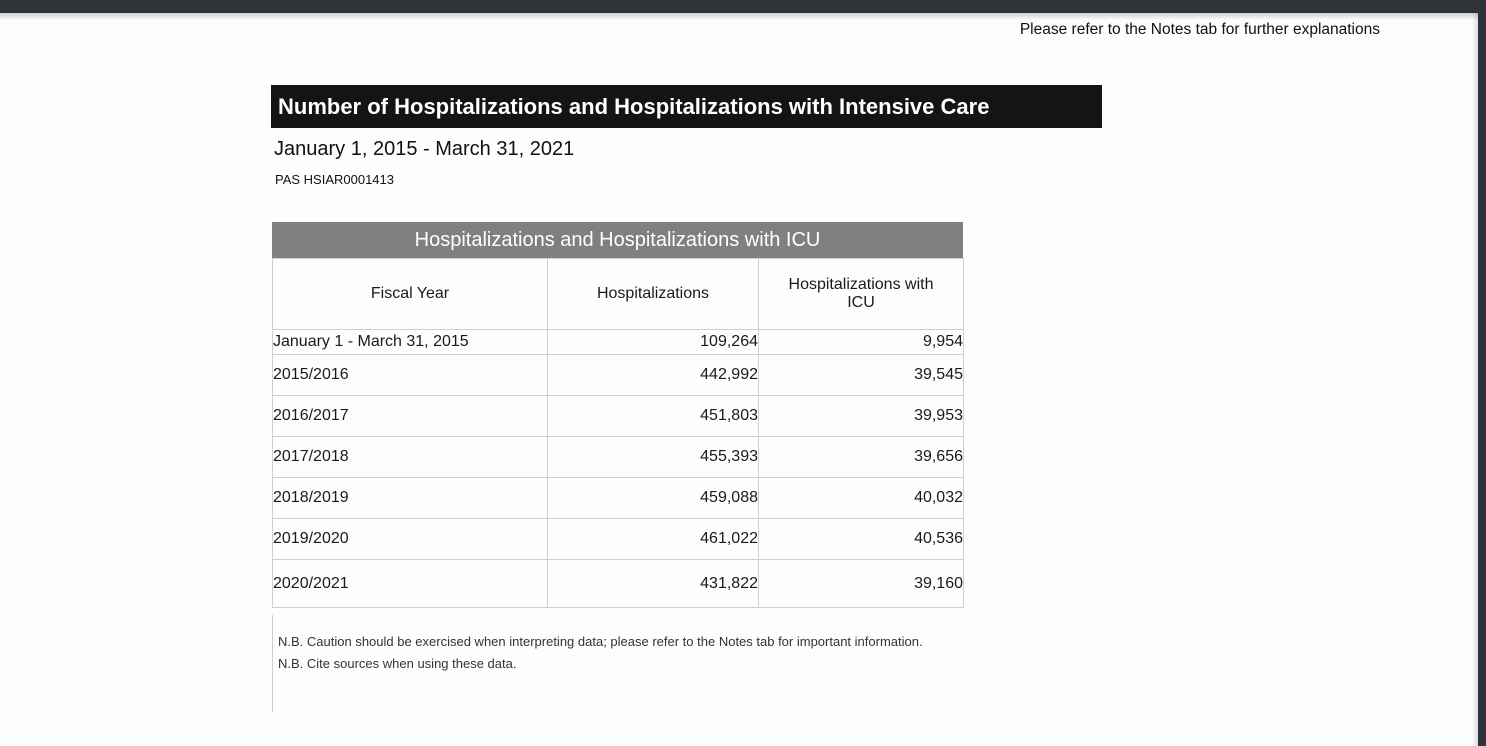  I want to click on value-cell: 455,393, so click(653, 457).